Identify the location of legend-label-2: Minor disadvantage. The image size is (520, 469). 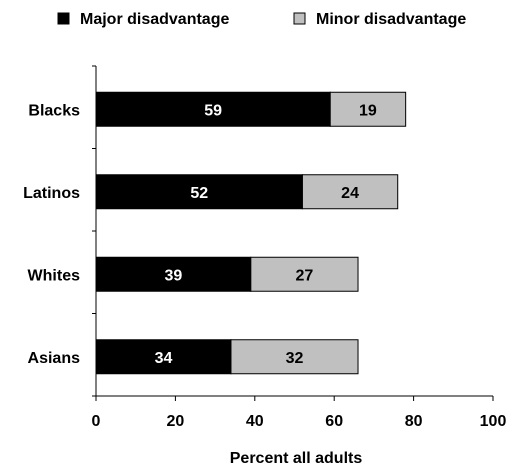
(391, 19).